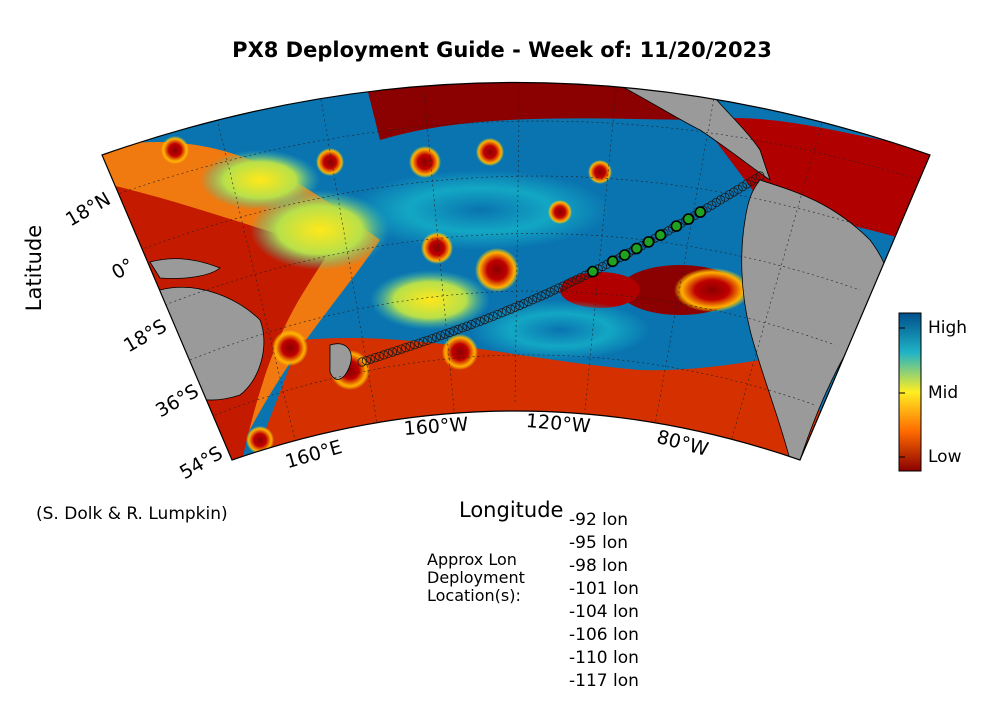 The height and width of the screenshot is (709, 1004). Describe the element at coordinates (910, 392) in the screenshot. I see `colorbar` at that location.